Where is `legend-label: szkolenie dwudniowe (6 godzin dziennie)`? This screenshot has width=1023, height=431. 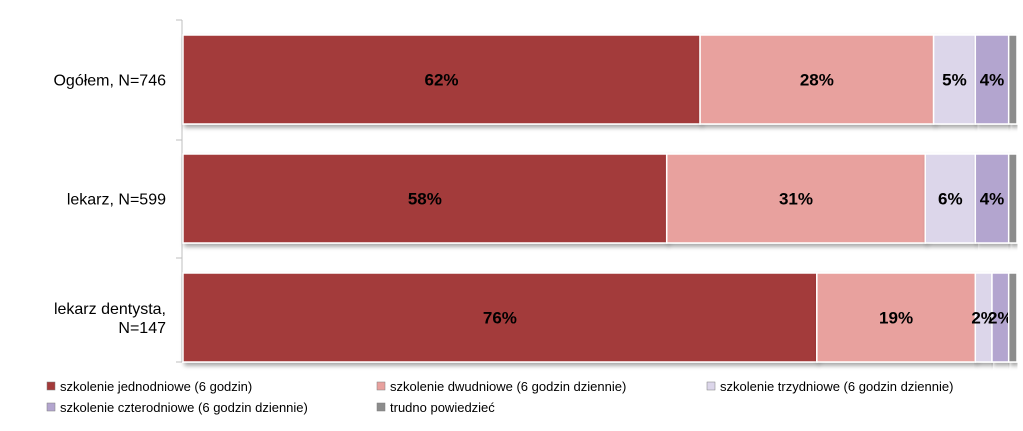 legend-label: szkolenie dwudniowe (6 godzin dziennie) is located at coordinates (508, 386).